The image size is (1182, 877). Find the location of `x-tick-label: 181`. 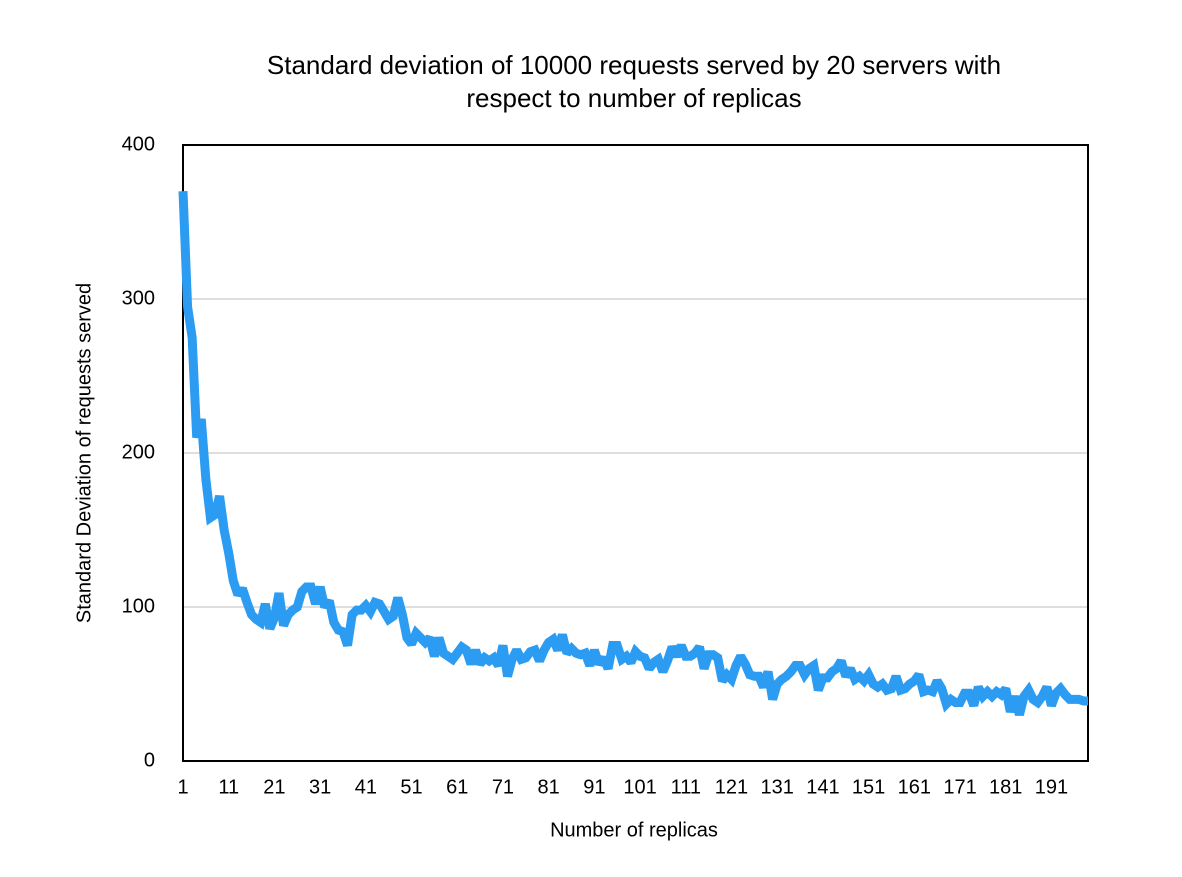

x-tick-label: 181 is located at coordinates (1005, 787).